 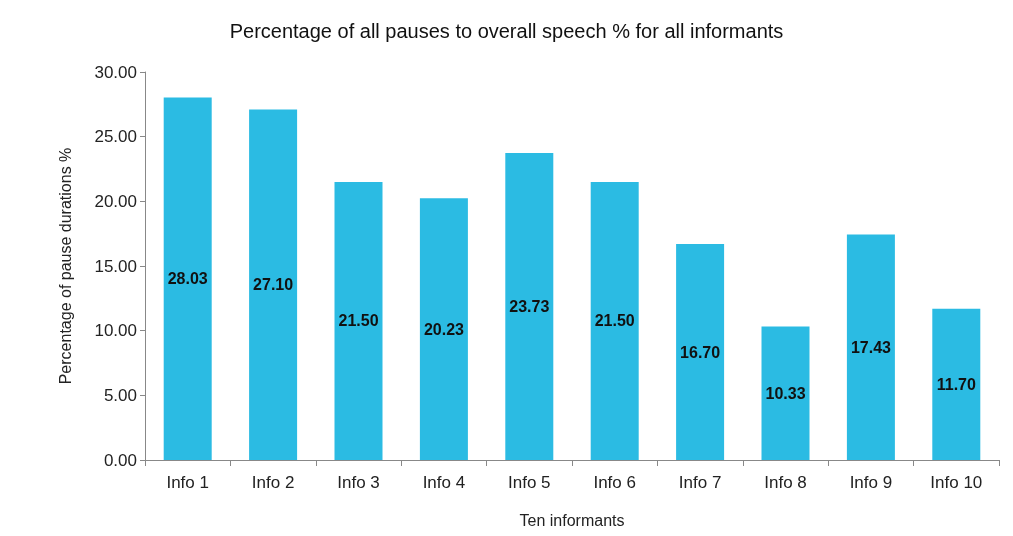 I want to click on x-axis-title: Ten informants, so click(x=572, y=520).